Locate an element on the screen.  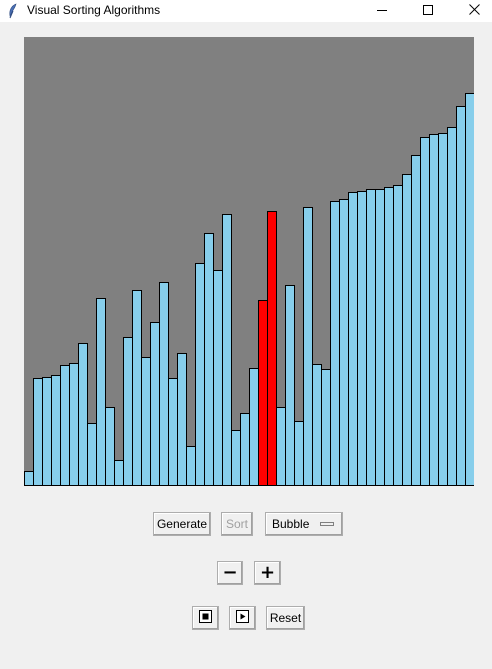
minus-icon: − is located at coordinates (230, 572).